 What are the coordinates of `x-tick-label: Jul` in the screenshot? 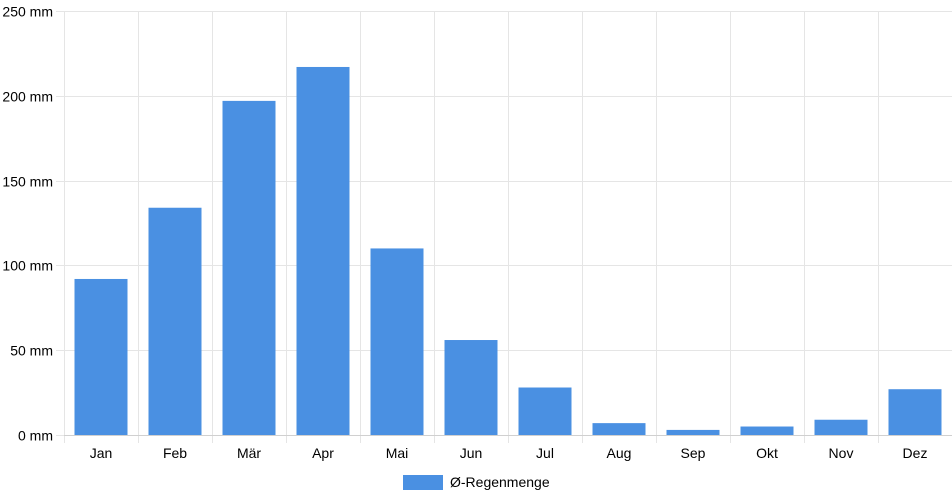 It's located at (545, 453).